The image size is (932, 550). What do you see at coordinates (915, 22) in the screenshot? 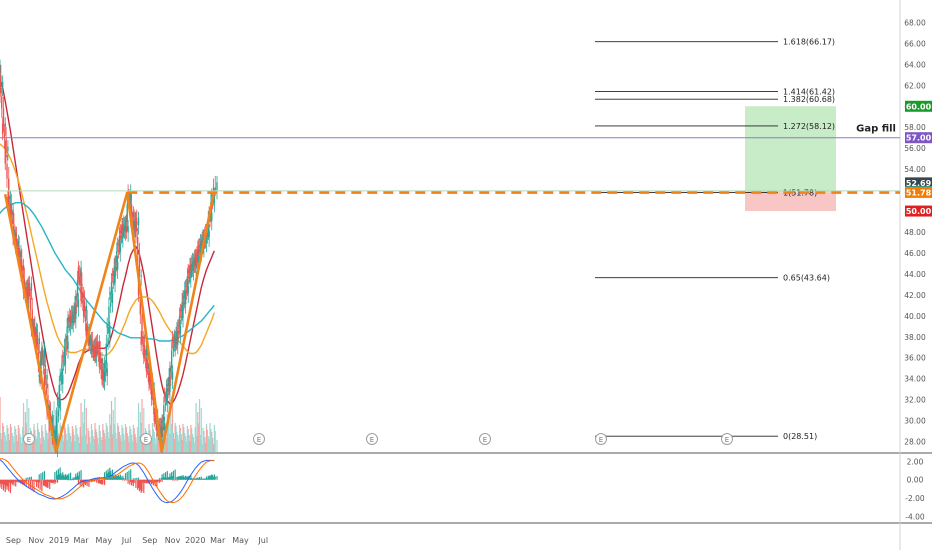
I see `y-tick-label: 68.00` at bounding box center [915, 22].